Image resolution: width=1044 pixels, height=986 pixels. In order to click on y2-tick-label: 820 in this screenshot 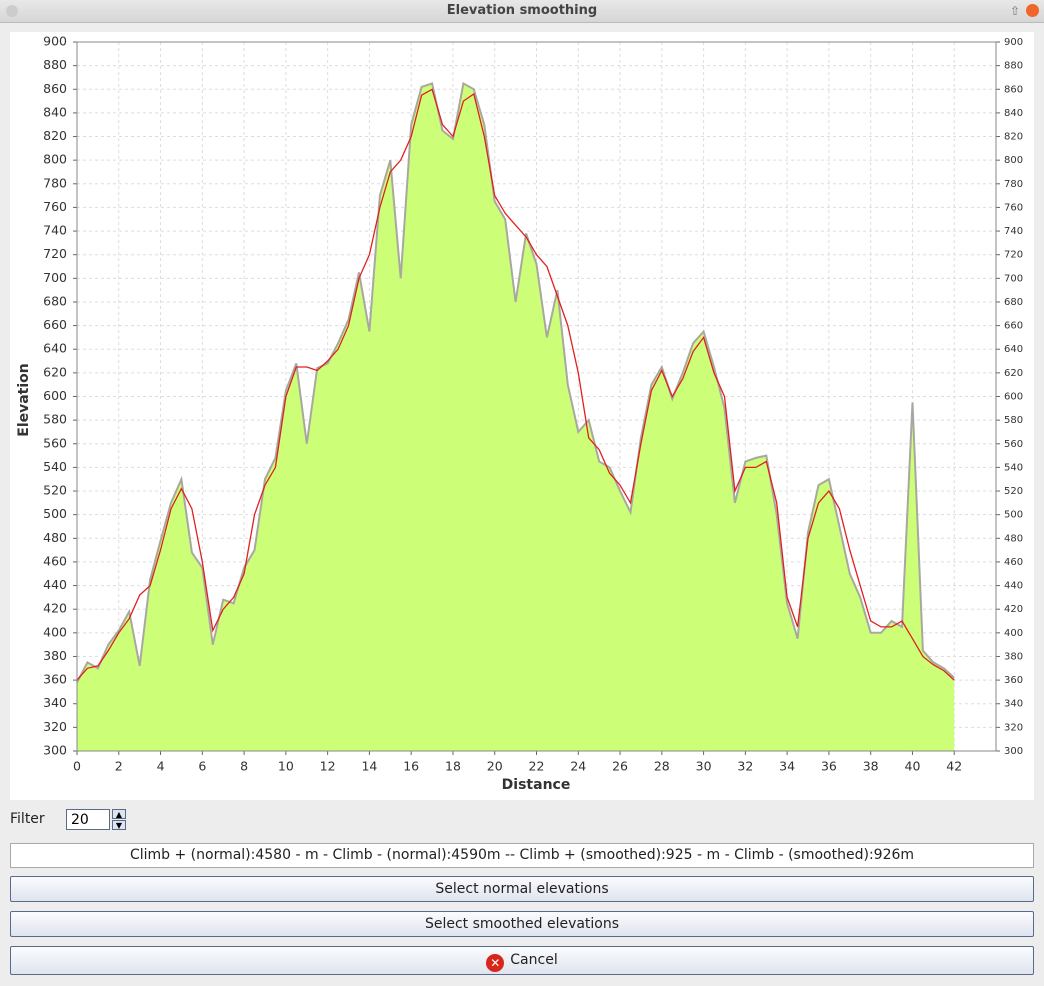, I will do `click(1013, 137)`.